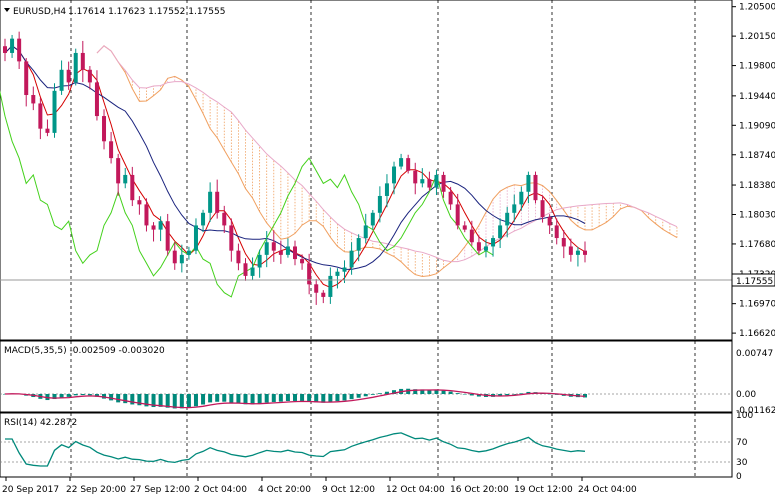  What do you see at coordinates (739, 477) in the screenshot?
I see `rsi-tick-label: 0` at bounding box center [739, 477].